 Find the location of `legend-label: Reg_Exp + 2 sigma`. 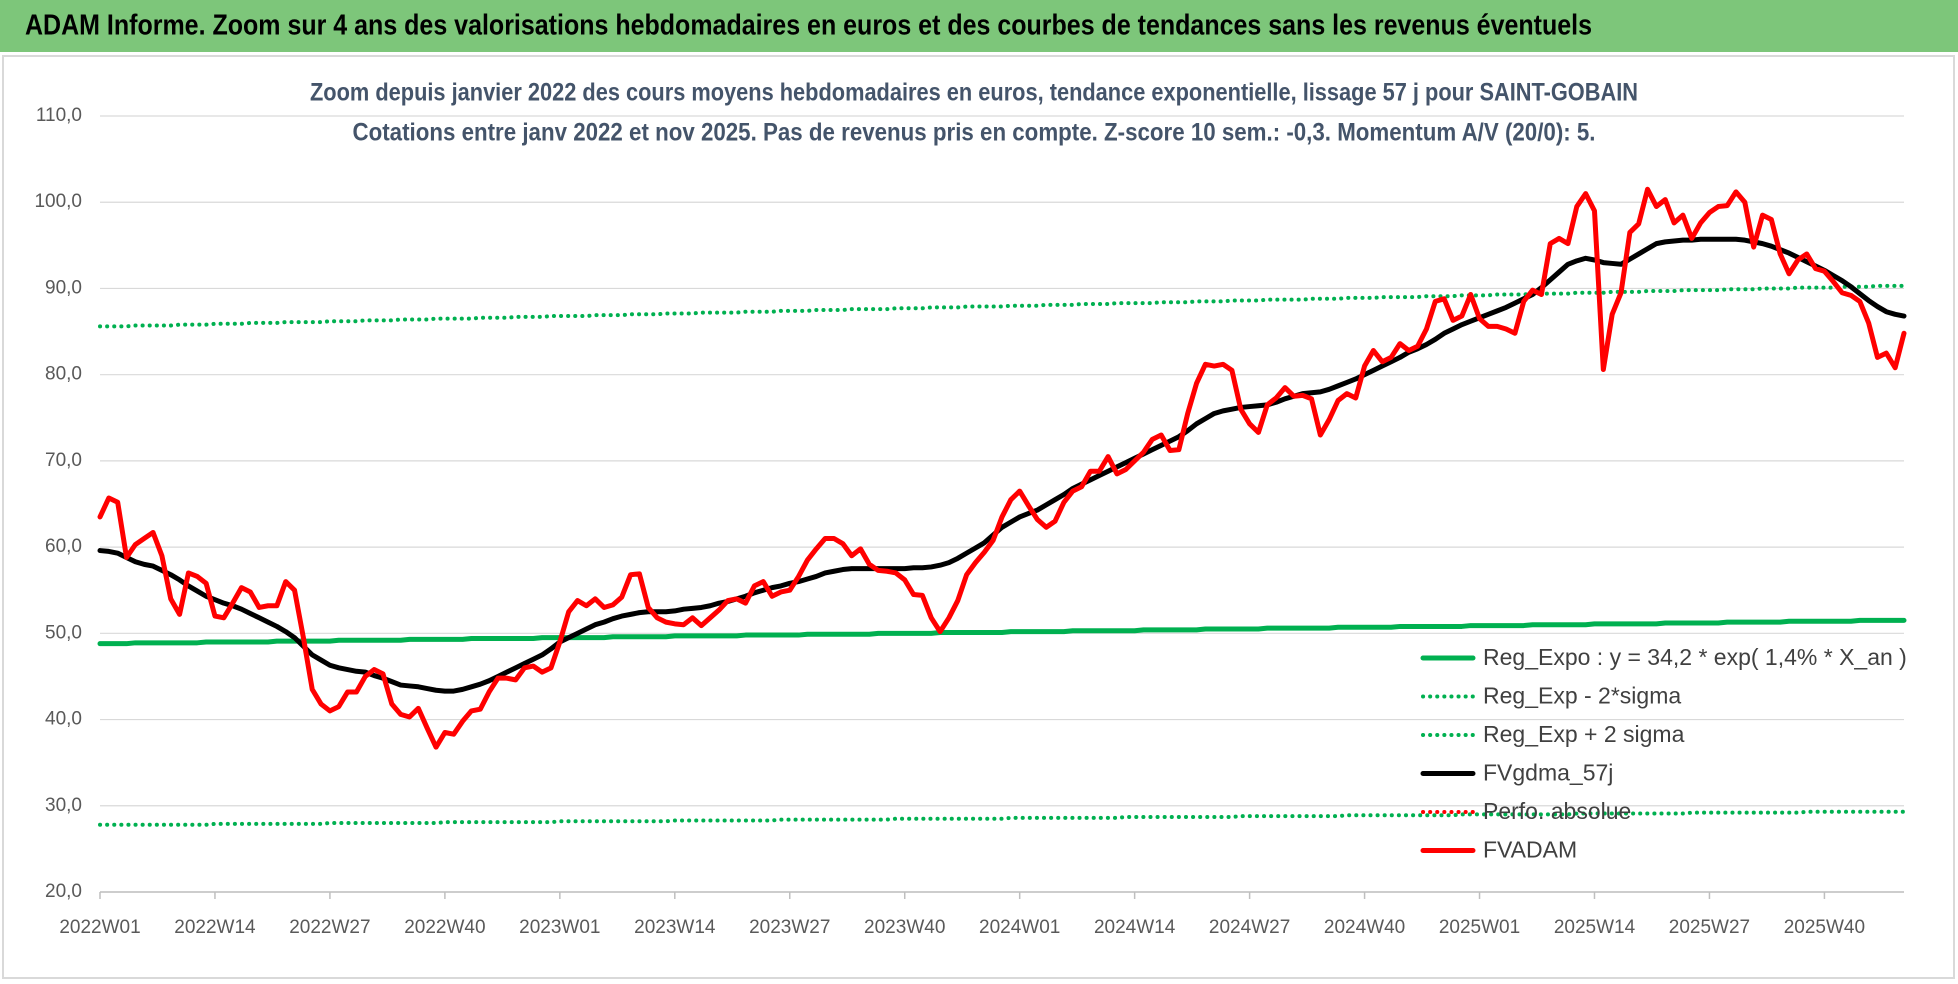

legend-label: Reg_Exp + 2 sigma is located at coordinates (1584, 734).